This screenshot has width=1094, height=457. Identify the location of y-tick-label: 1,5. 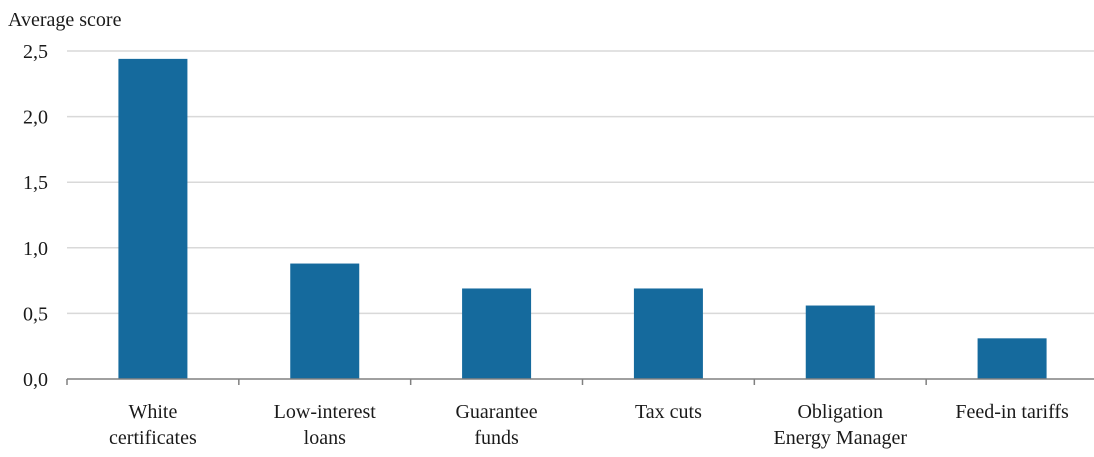
(35, 183).